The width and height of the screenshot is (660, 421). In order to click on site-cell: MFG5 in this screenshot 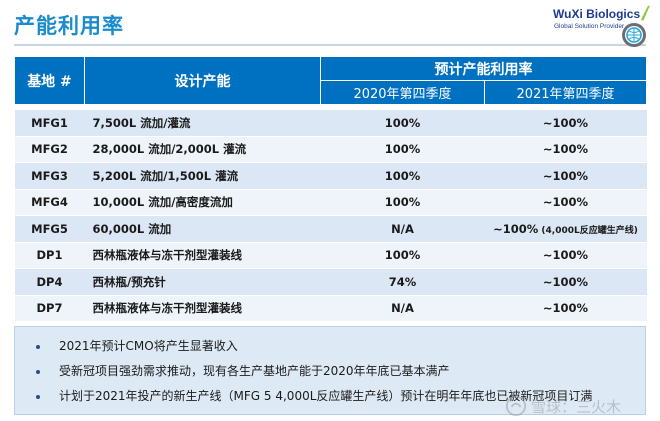, I will do `click(49, 229)`.